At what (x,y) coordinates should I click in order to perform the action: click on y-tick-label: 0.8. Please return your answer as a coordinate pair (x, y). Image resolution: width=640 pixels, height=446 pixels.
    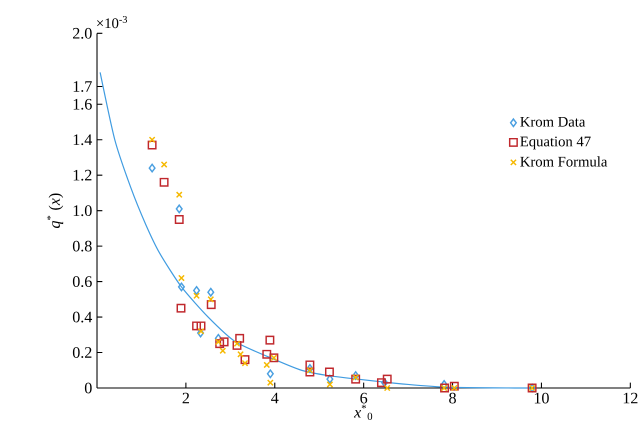
    Looking at the image, I should click on (82, 246).